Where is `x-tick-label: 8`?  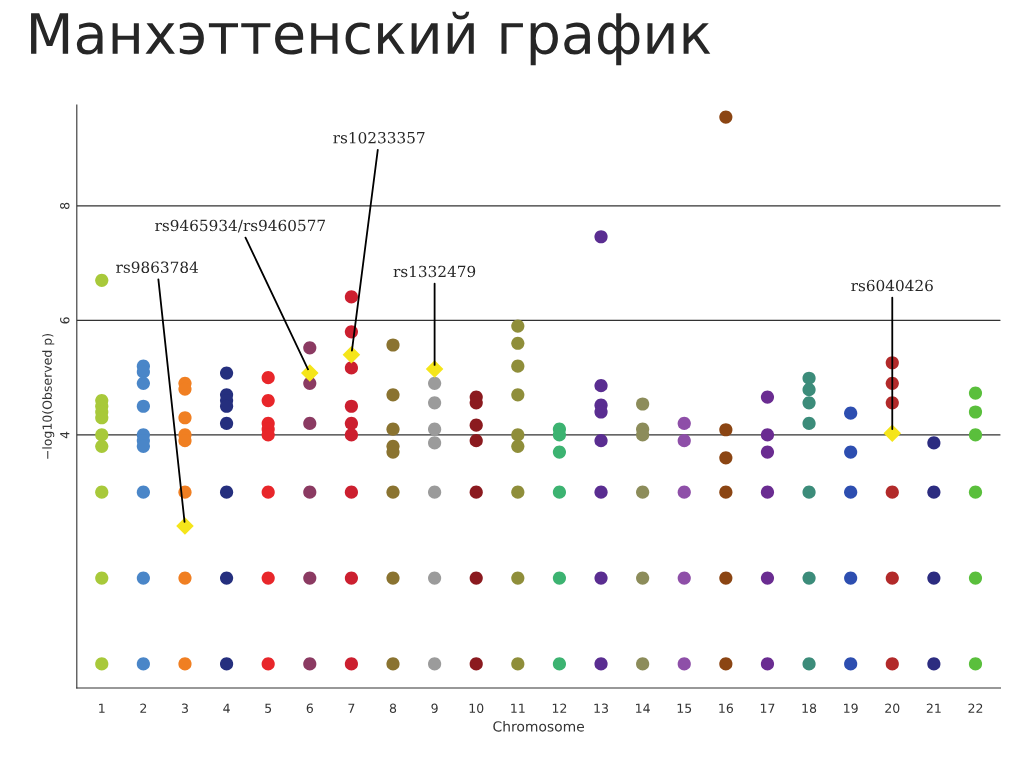
x-tick-label: 8 is located at coordinates (393, 708).